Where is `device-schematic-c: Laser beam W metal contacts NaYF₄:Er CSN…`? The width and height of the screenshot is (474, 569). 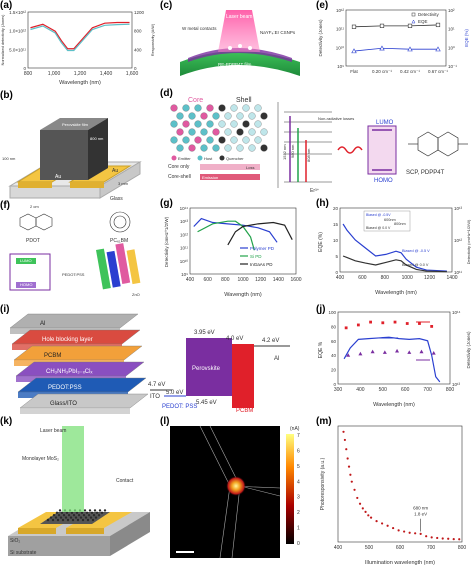
device-schematic-c: Laser beam W metal contacts NaYF₄:Er CSN… is located at coordinates (240, 43).